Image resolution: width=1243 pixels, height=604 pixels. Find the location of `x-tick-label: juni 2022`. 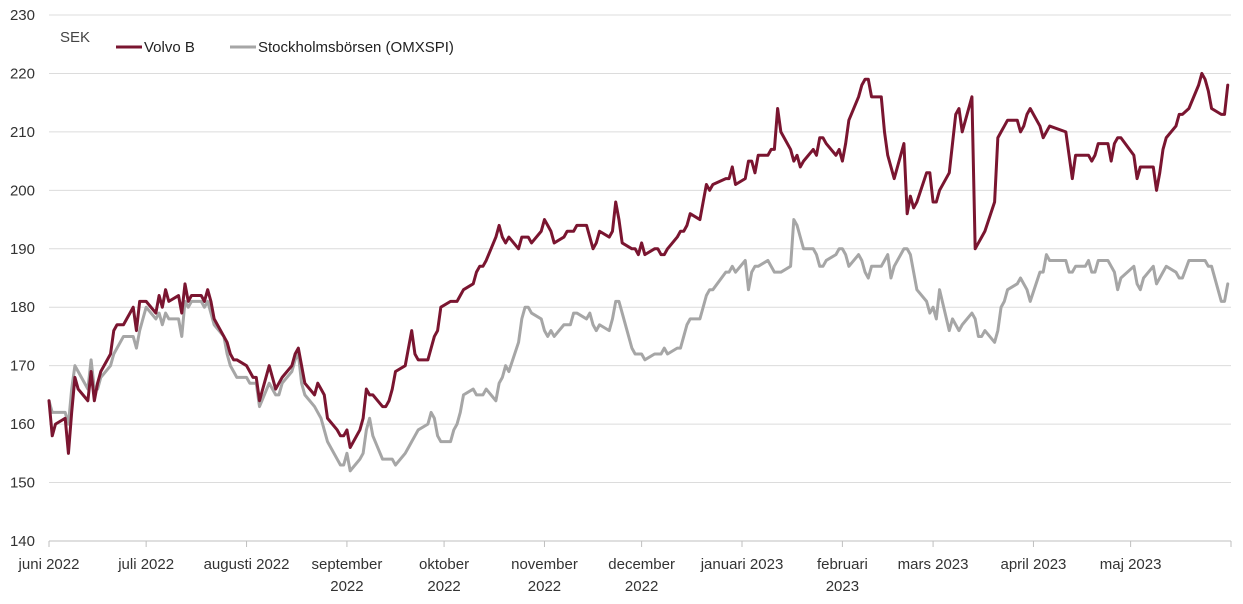

x-tick-label: juni 2022 is located at coordinates (49, 564).